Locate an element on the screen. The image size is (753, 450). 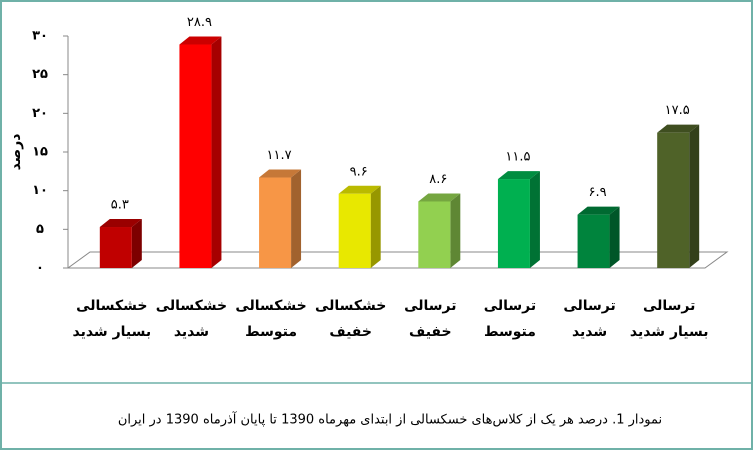
value-label: ۵.۳ is located at coordinates (120, 205).